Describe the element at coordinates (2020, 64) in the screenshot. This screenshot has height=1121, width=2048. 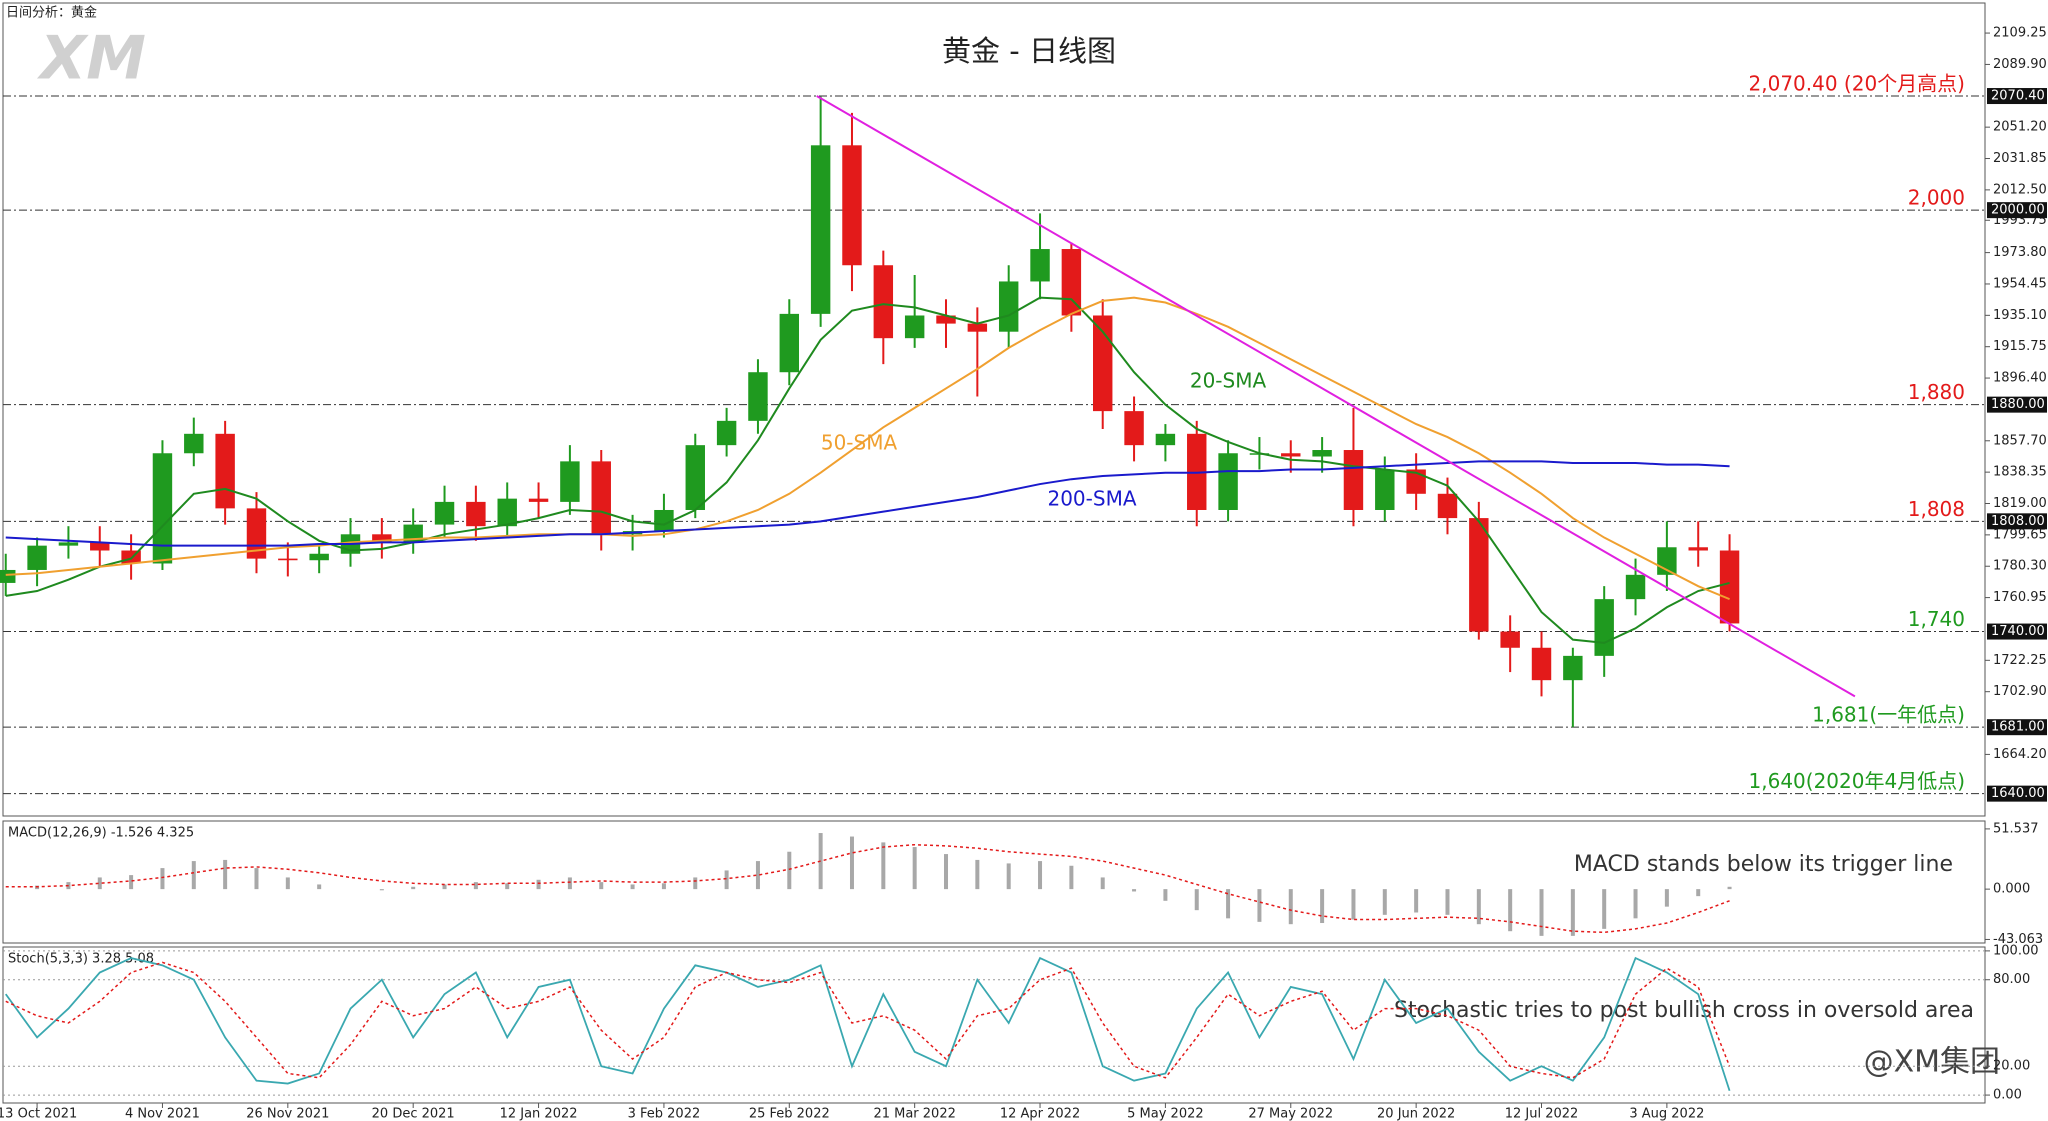
I see `y-tick-label: 2089.90` at that location.